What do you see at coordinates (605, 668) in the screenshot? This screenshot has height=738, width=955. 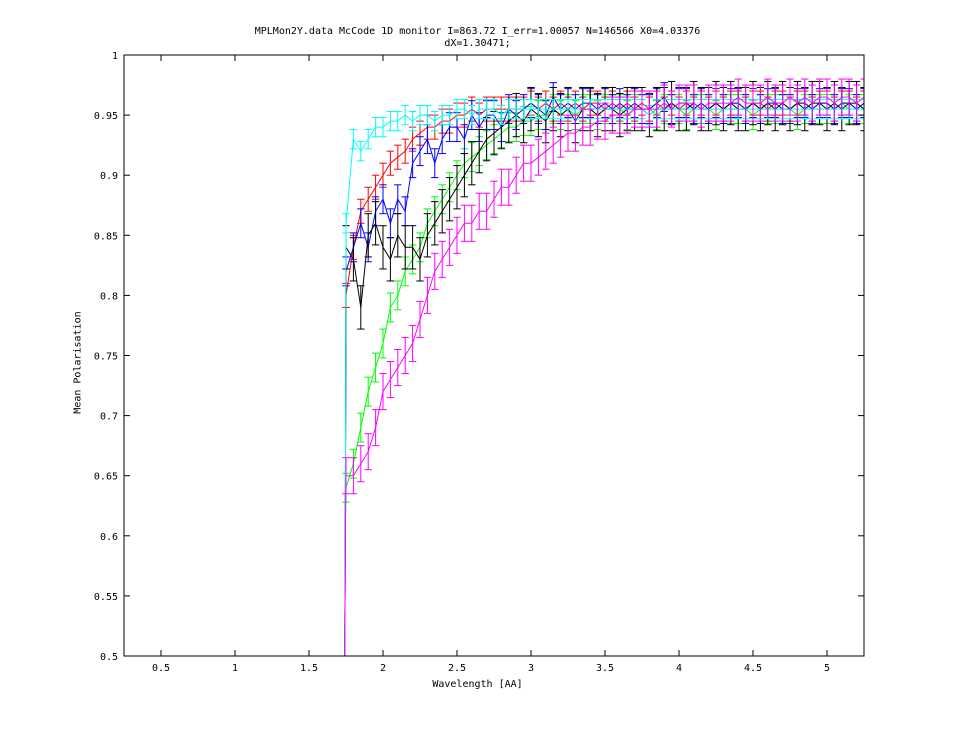 I see `x-tick-label: 3.5` at bounding box center [605, 668].